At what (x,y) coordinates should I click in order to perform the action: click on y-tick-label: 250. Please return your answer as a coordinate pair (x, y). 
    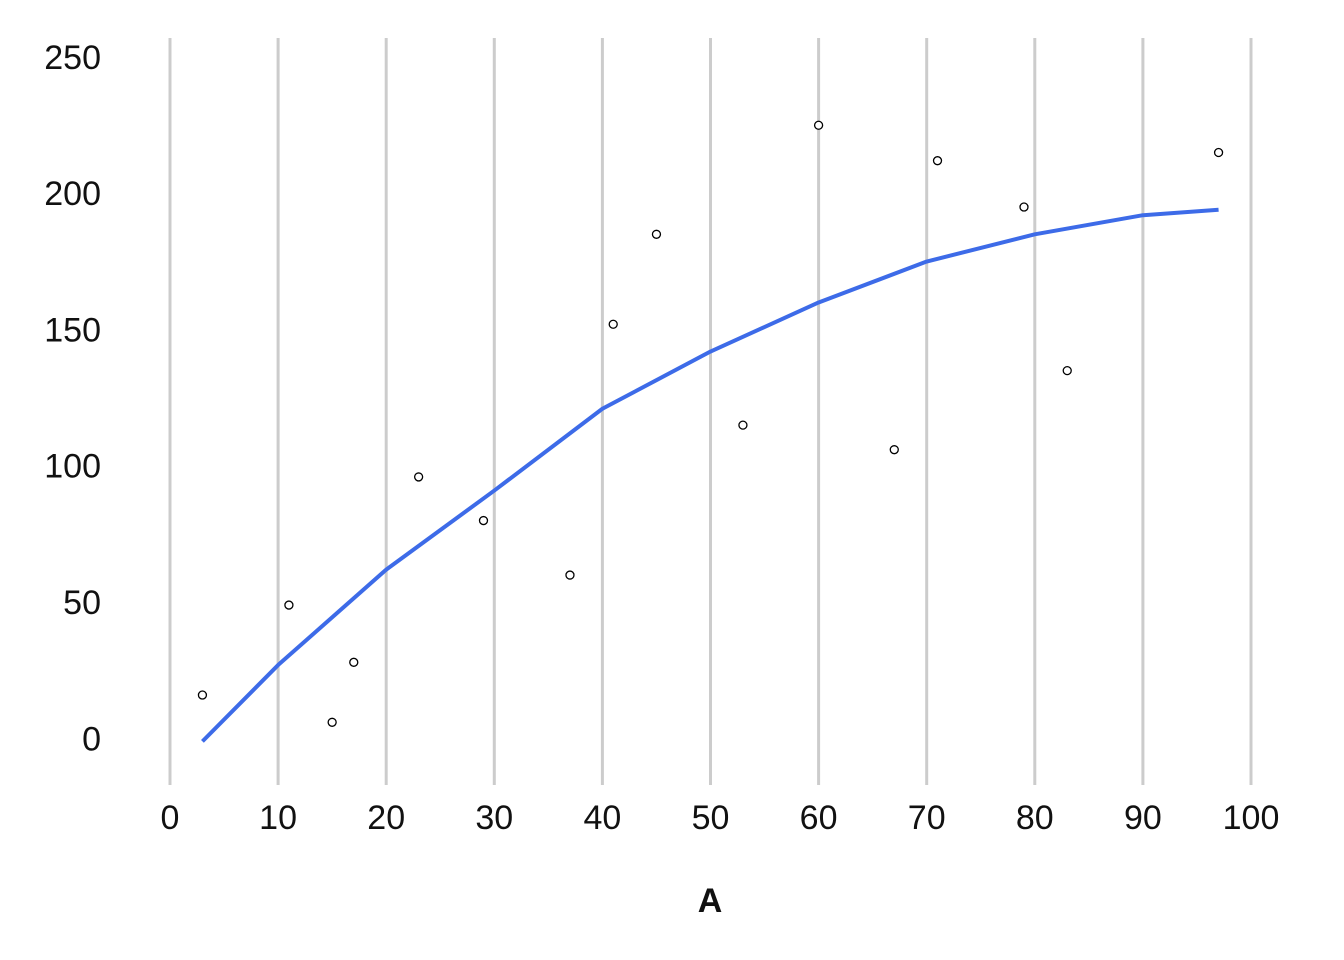
    Looking at the image, I should click on (72, 58).